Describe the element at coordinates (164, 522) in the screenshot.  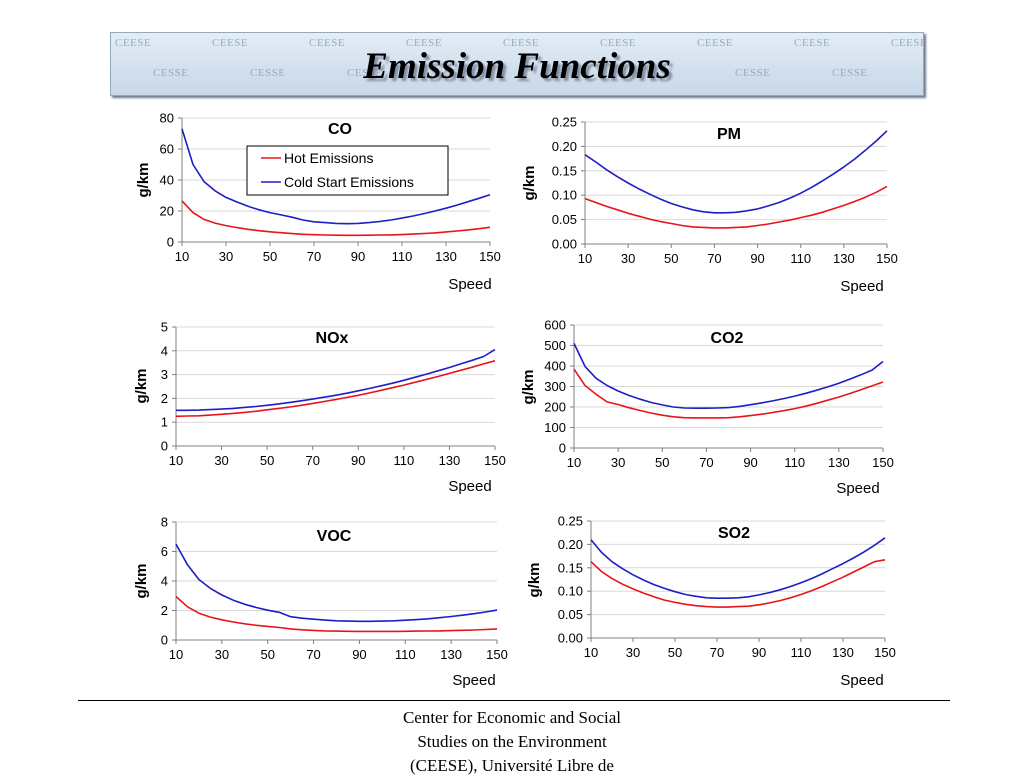
I see `y-tick-label: 8` at that location.